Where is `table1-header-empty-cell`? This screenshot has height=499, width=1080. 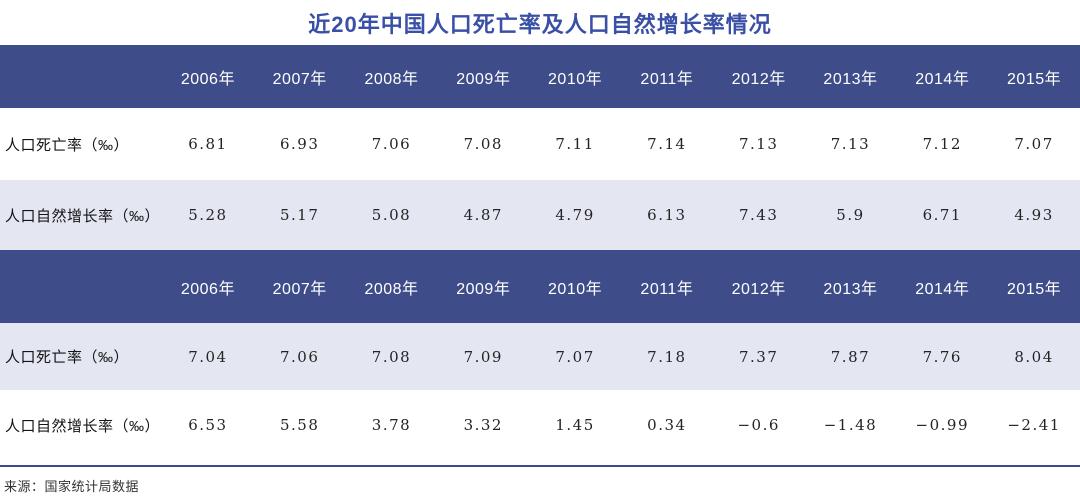 table1-header-empty-cell is located at coordinates (81, 76).